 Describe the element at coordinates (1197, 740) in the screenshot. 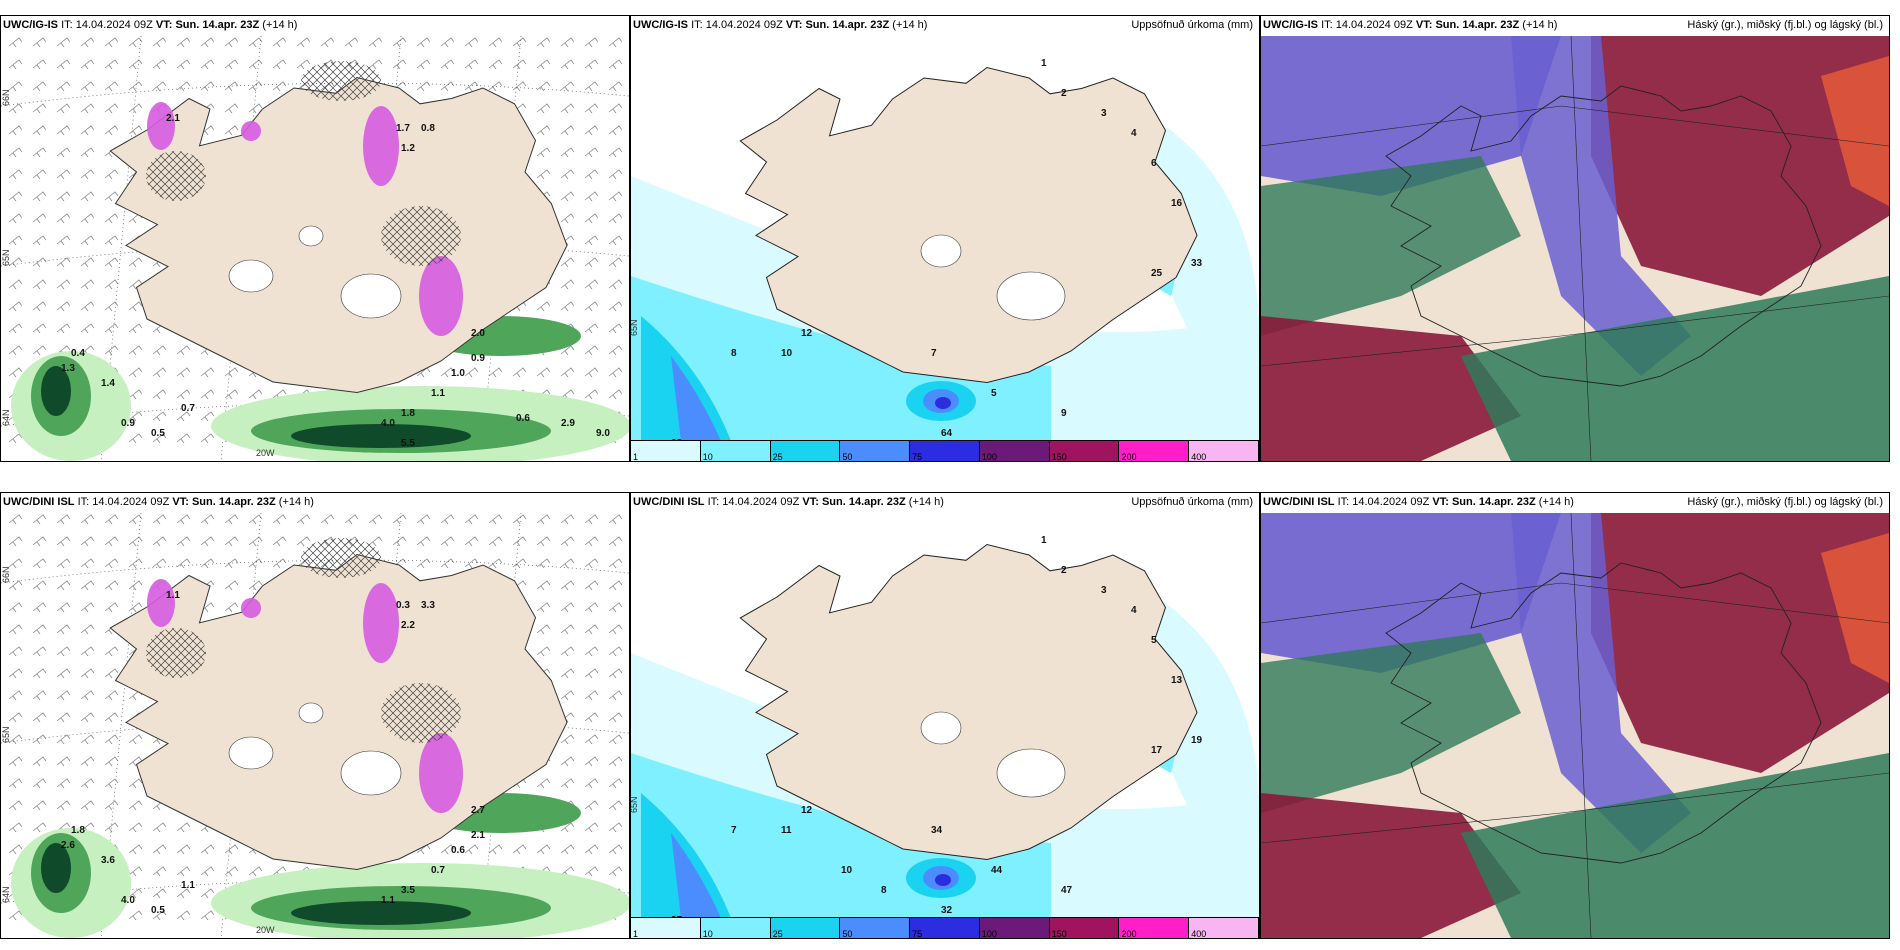

I see `precip-value-label: 19` at that location.